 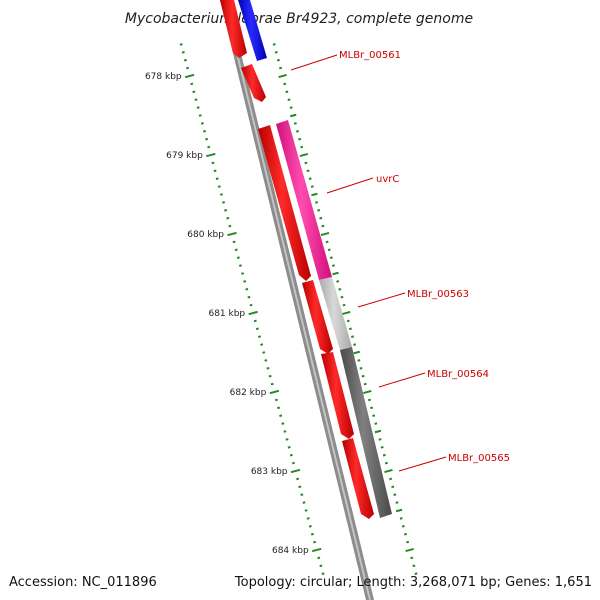 What do you see at coordinates (83, 582) in the screenshot?
I see `accession-text: Accession: NC_011896` at bounding box center [83, 582].